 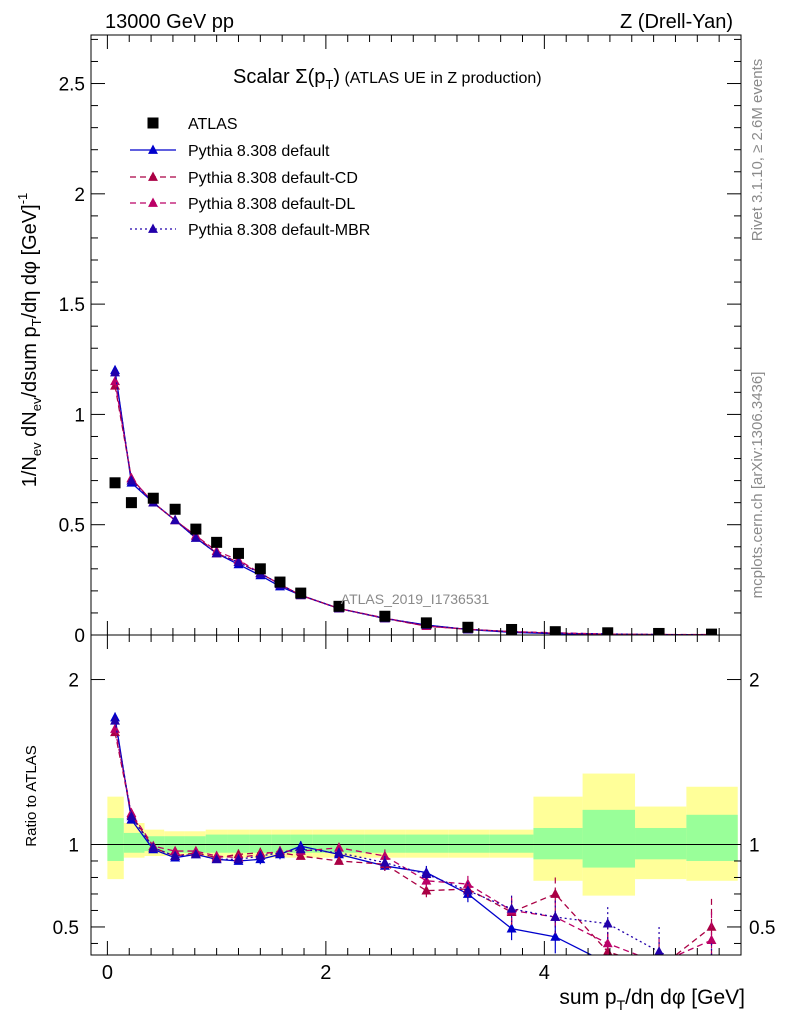 What do you see at coordinates (72, 305) in the screenshot?
I see `y-tick-label: 1.5` at bounding box center [72, 305].